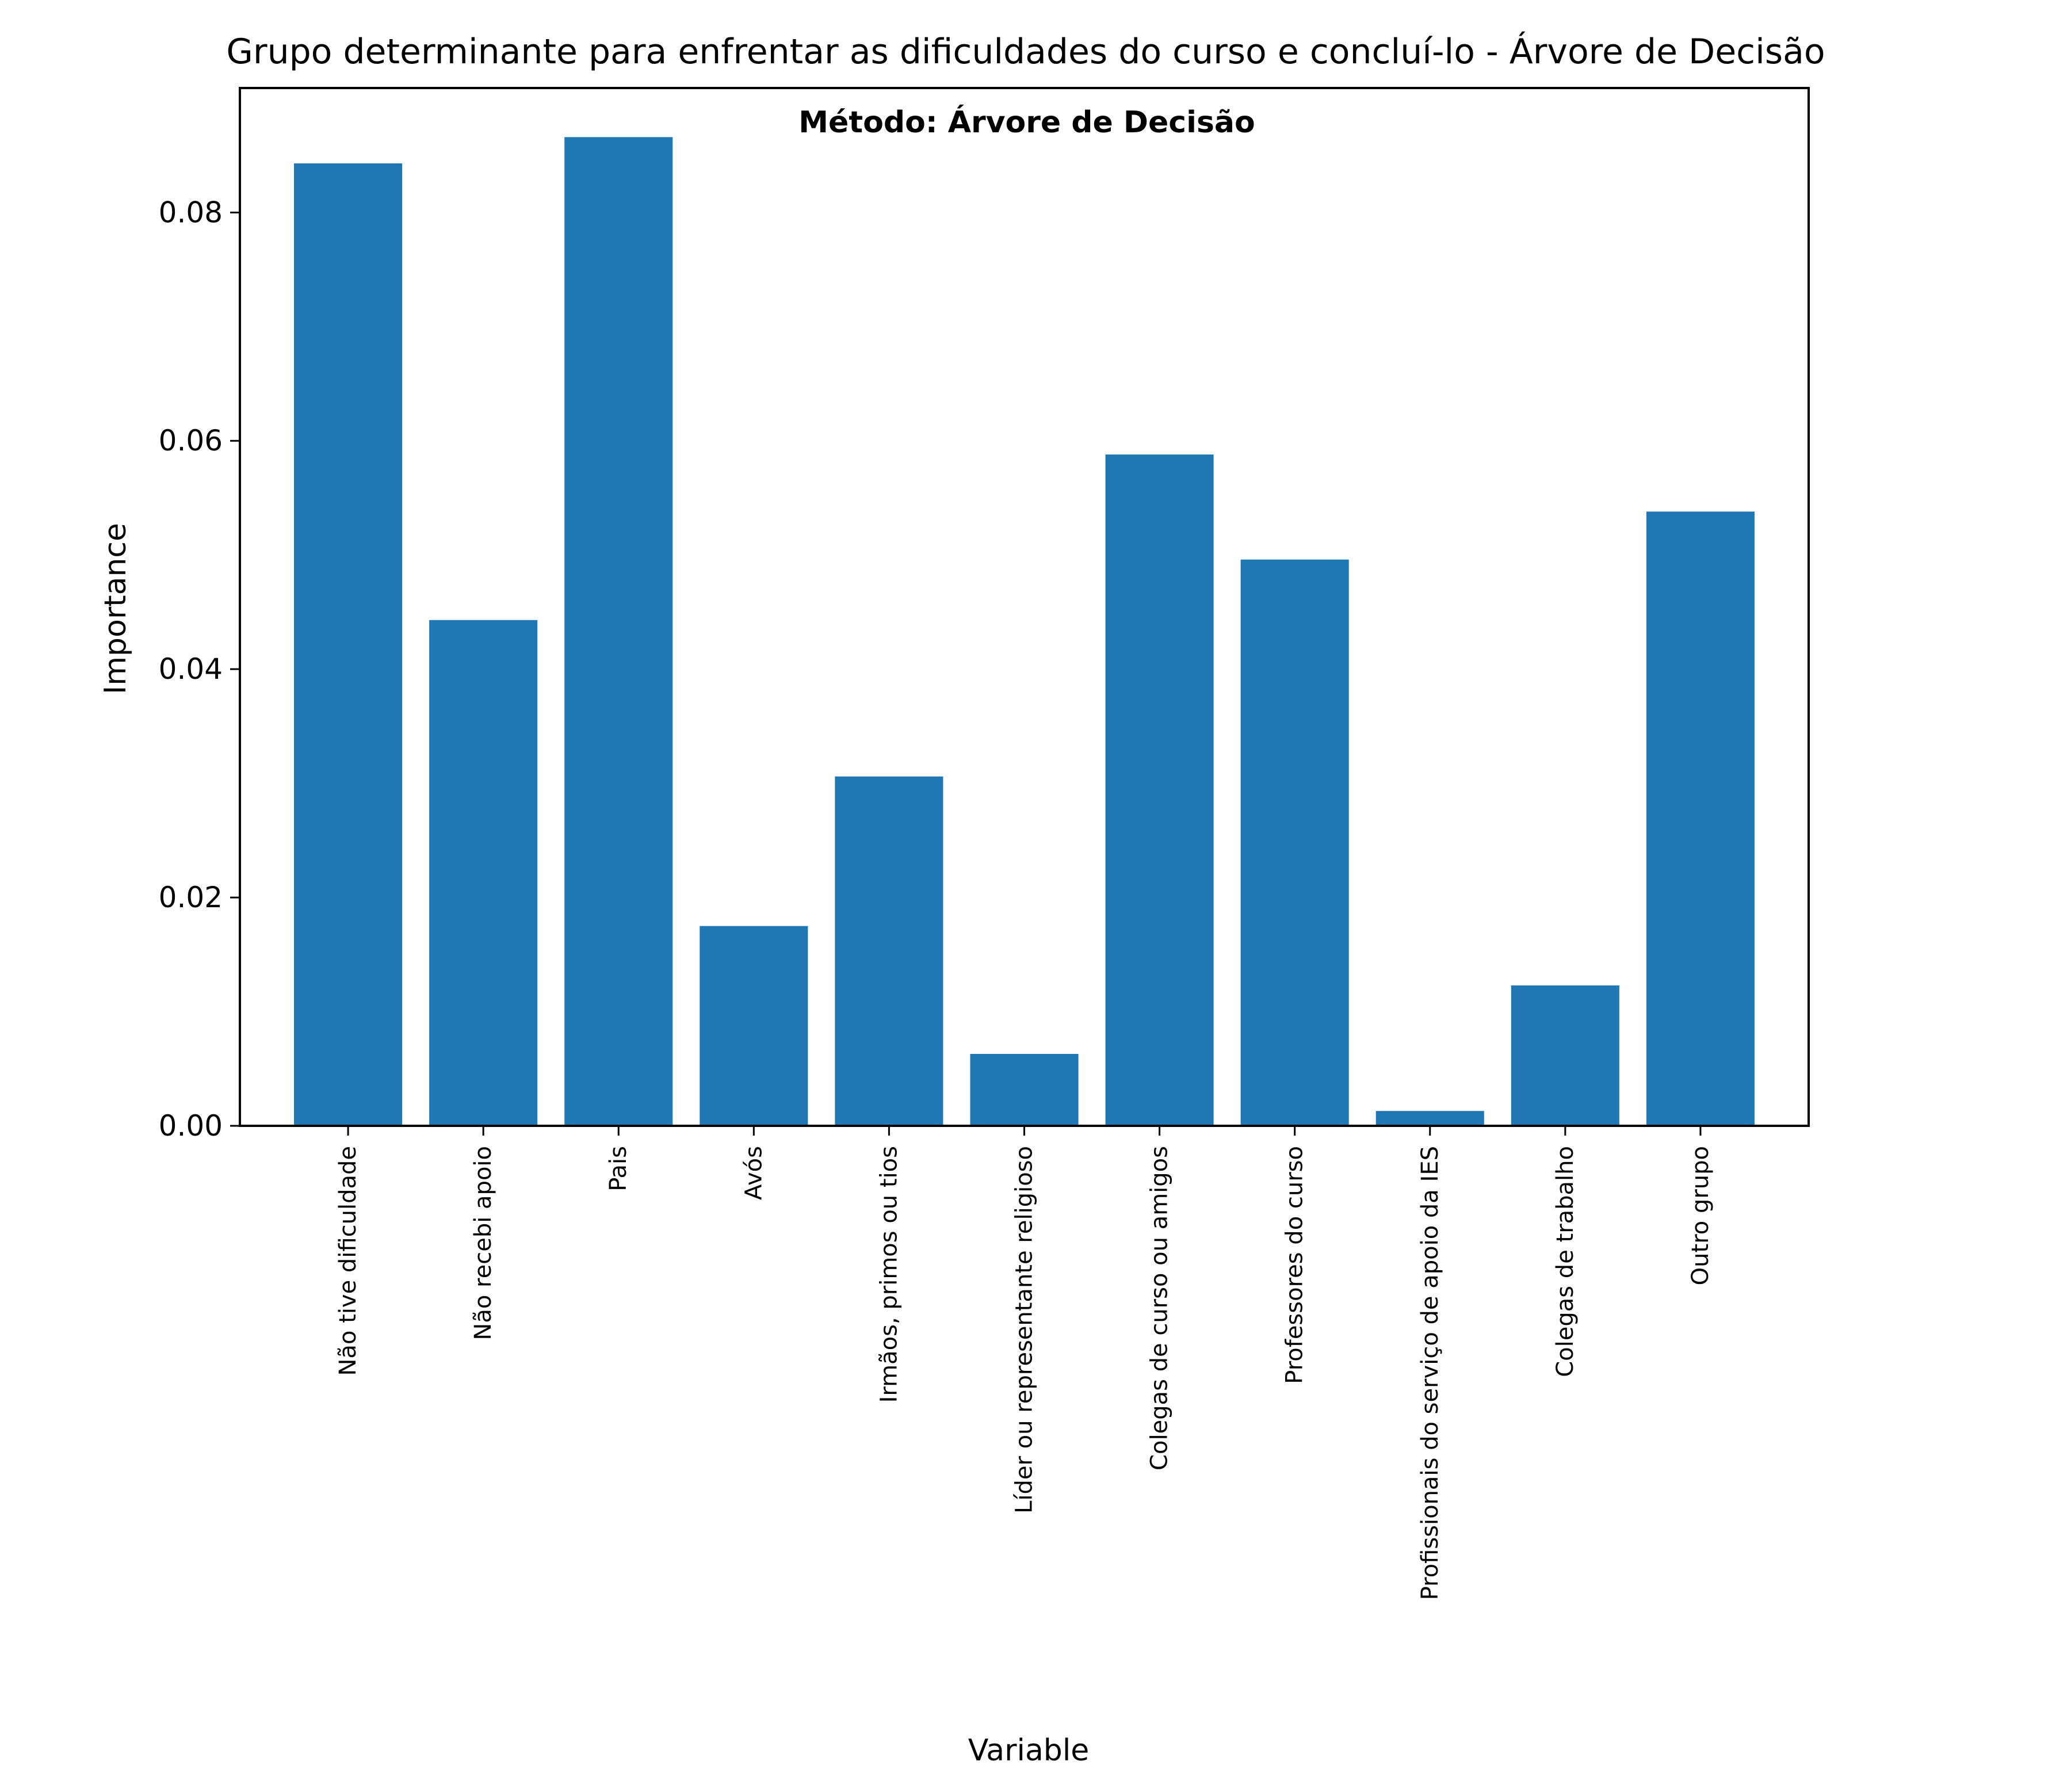 The height and width of the screenshot is (1792, 2052). I want to click on x-axis-label: Variable, so click(1029, 1751).